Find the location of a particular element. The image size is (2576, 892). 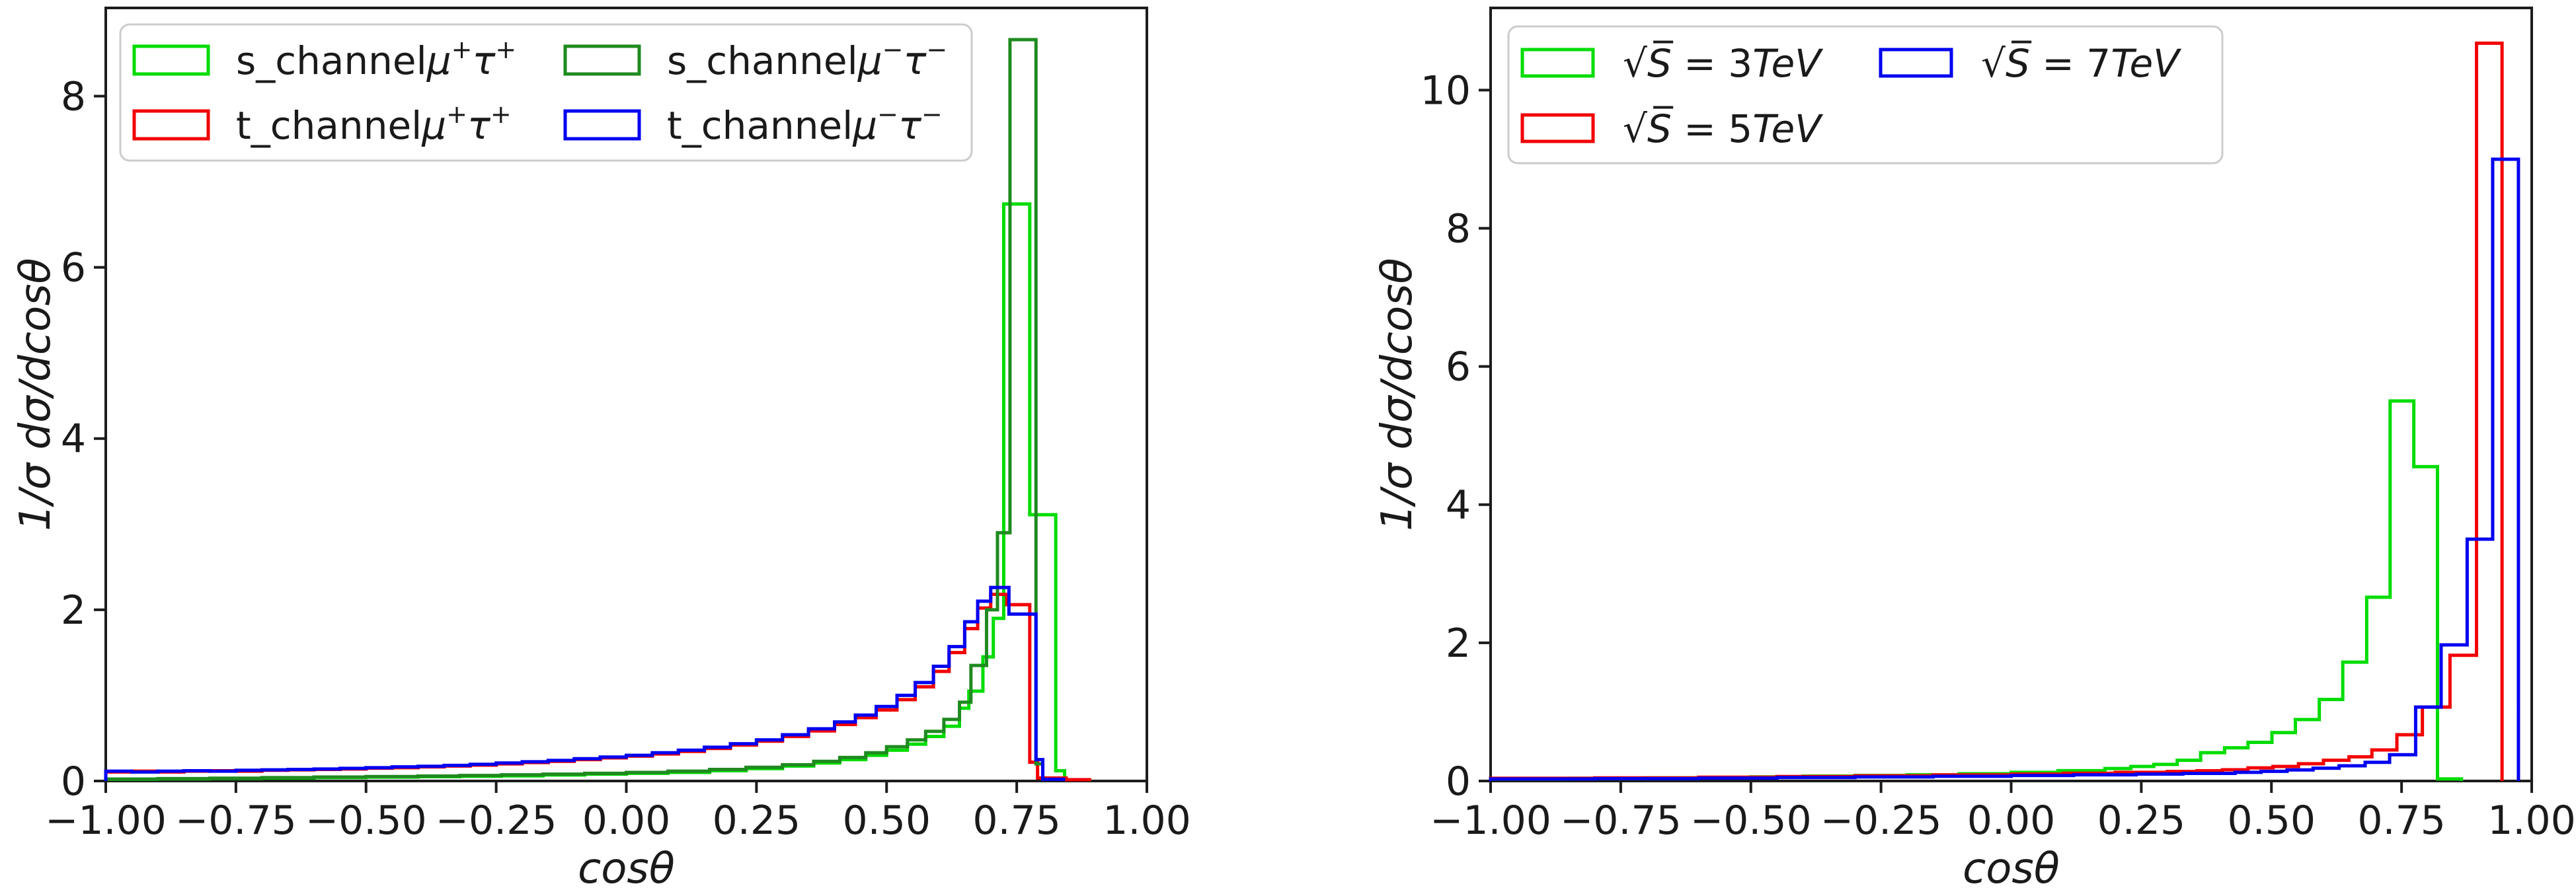

series-1-step-line is located at coordinates (597, 687).